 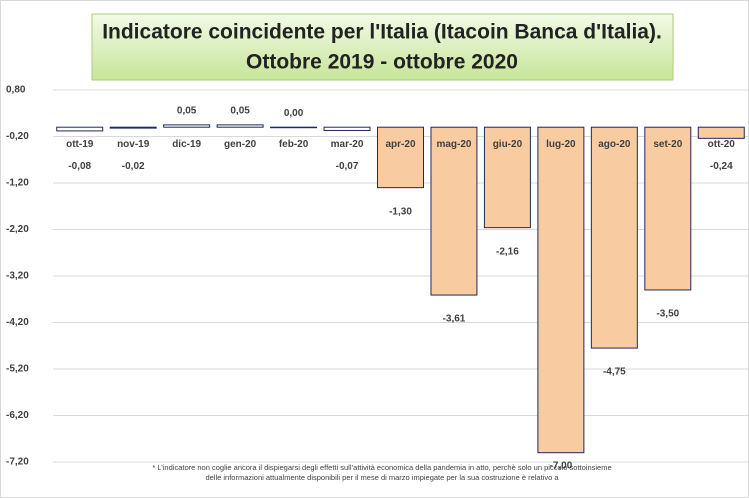 I want to click on x-tick-label: dic-19, so click(x=186, y=144).